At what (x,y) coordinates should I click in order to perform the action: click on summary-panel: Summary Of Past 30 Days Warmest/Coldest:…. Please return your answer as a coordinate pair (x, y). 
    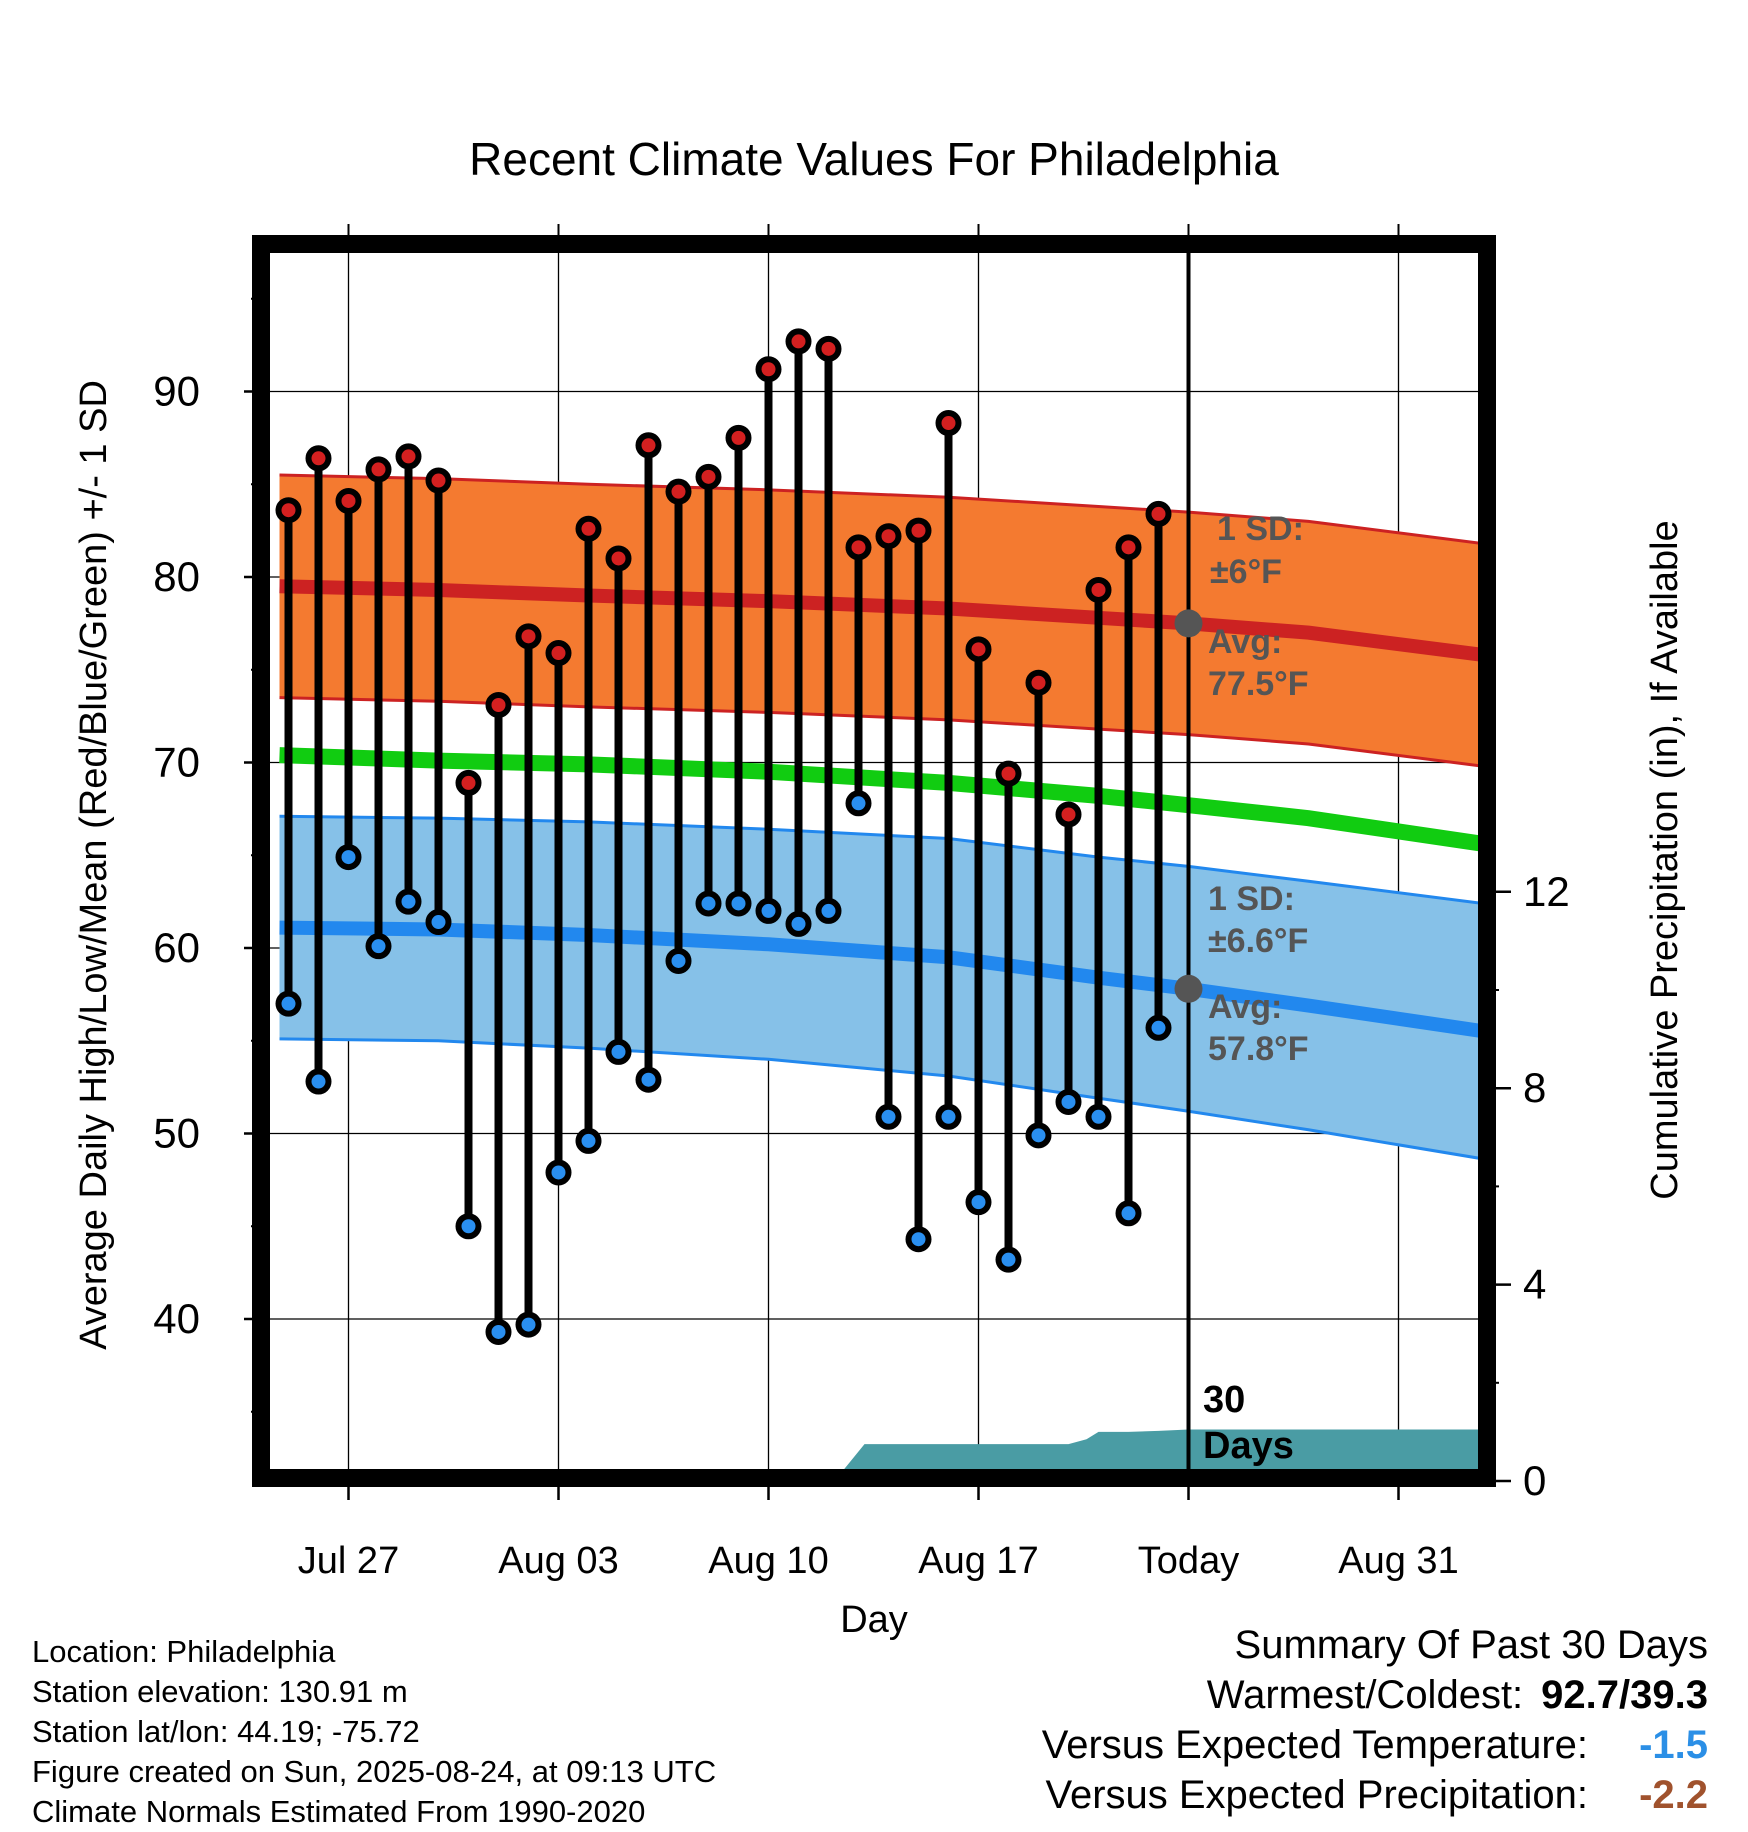
    Looking at the image, I should click on (1375, 1720).